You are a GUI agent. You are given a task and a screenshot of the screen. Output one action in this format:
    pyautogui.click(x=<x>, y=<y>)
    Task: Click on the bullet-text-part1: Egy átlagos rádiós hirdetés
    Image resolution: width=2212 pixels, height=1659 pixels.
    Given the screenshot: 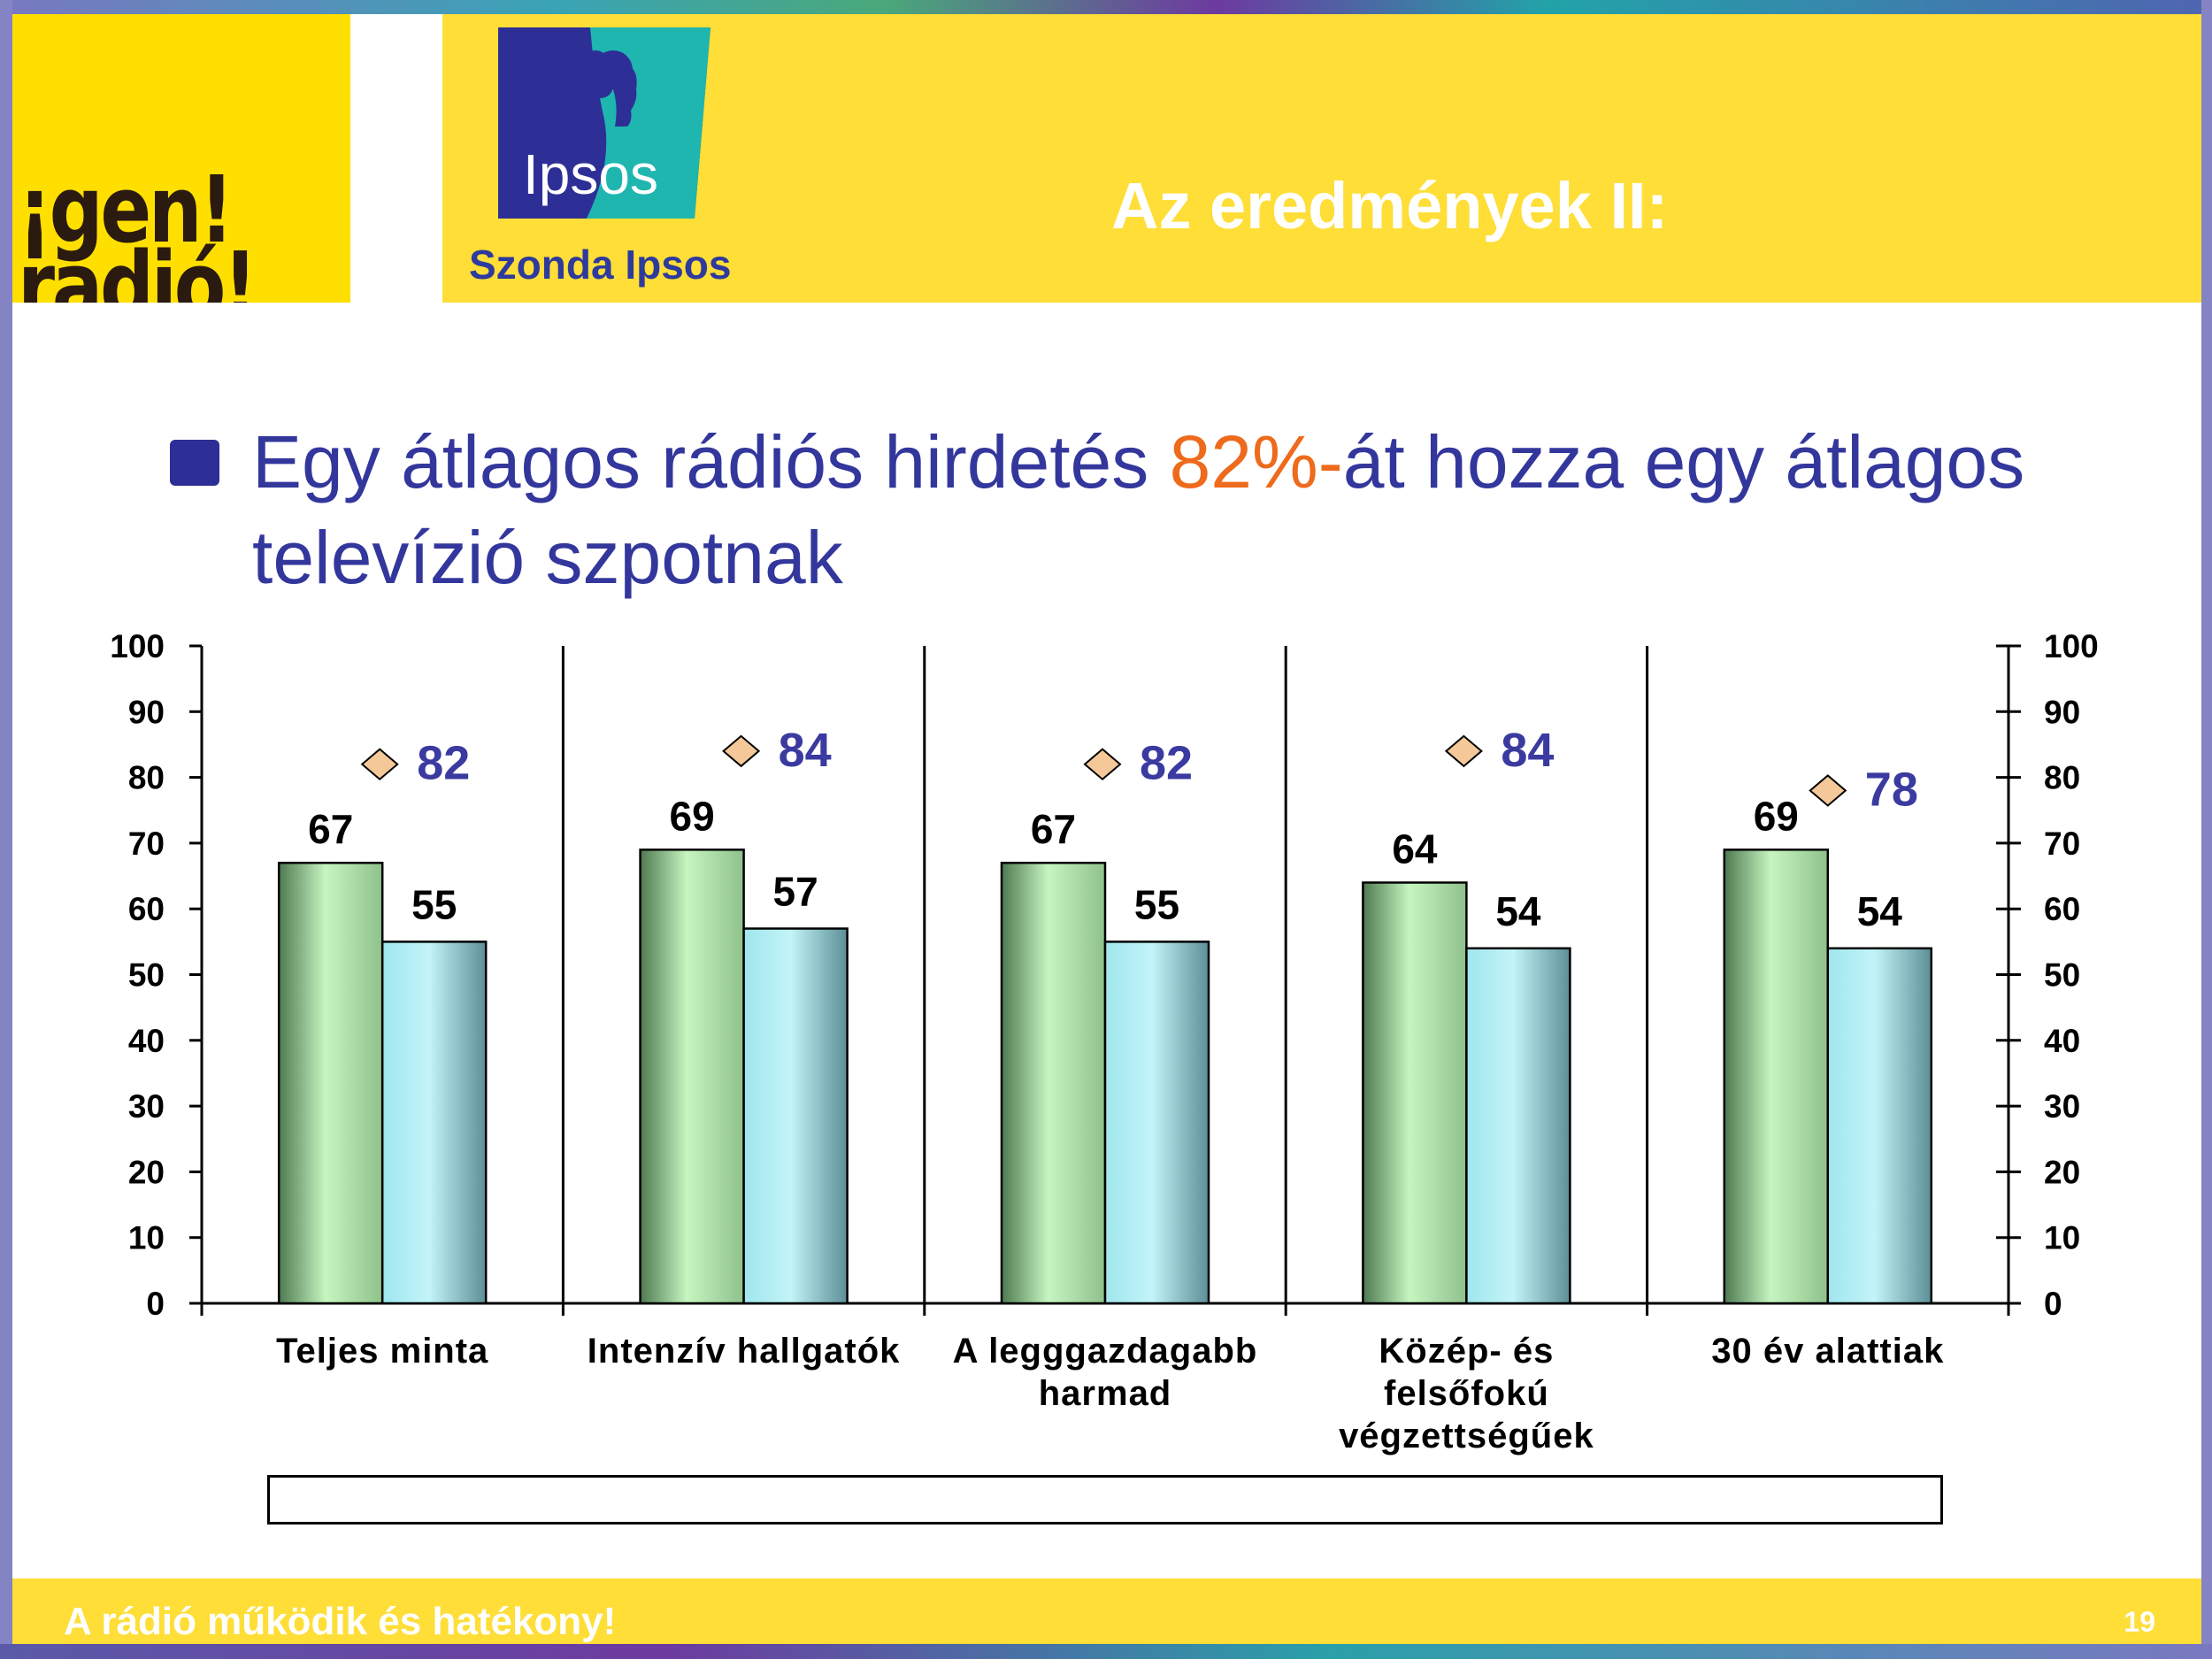 What is the action you would take?
    pyautogui.click(x=711, y=462)
    